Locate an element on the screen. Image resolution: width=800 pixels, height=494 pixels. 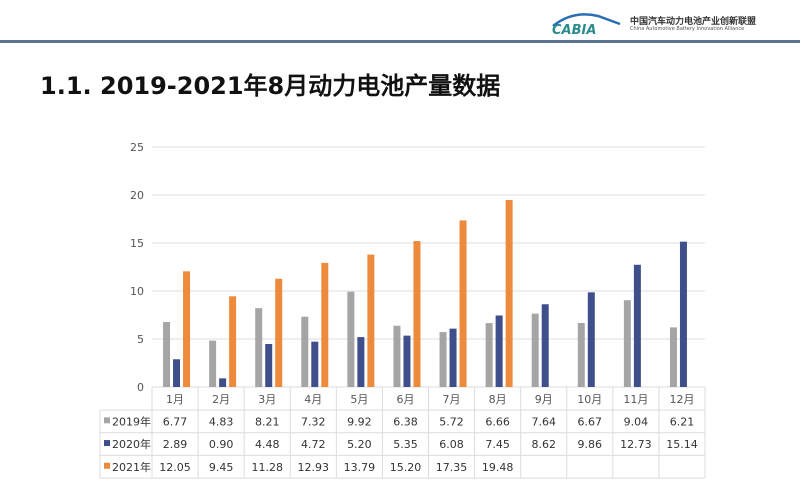
table-cell: 9.45 is located at coordinates (221, 467).